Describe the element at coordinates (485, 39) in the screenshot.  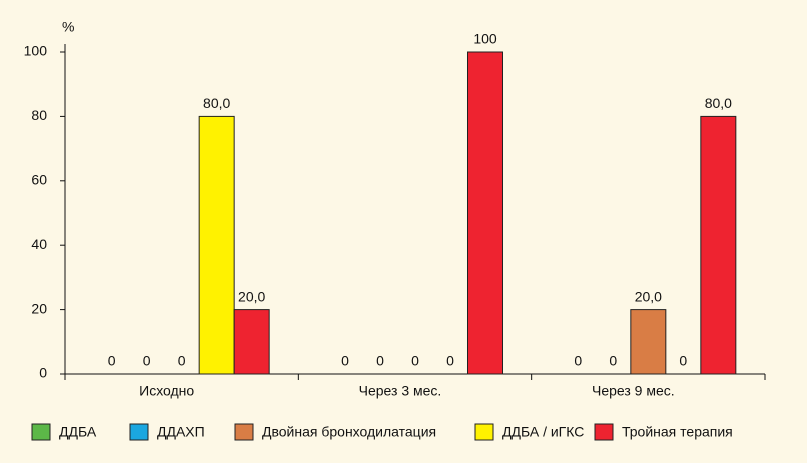
I see `value-label: 100` at that location.